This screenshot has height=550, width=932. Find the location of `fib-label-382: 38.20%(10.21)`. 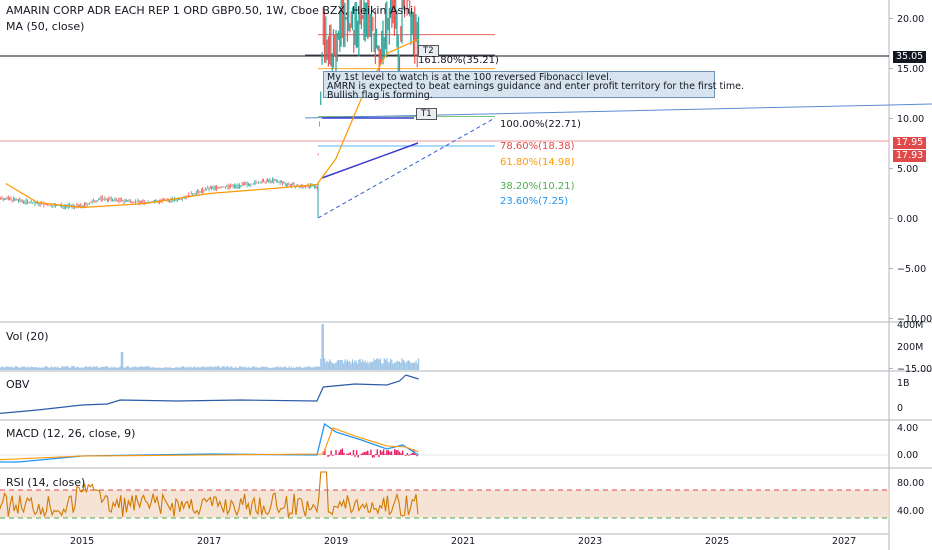

fib-label-382: 38.20%(10.21) is located at coordinates (537, 186).